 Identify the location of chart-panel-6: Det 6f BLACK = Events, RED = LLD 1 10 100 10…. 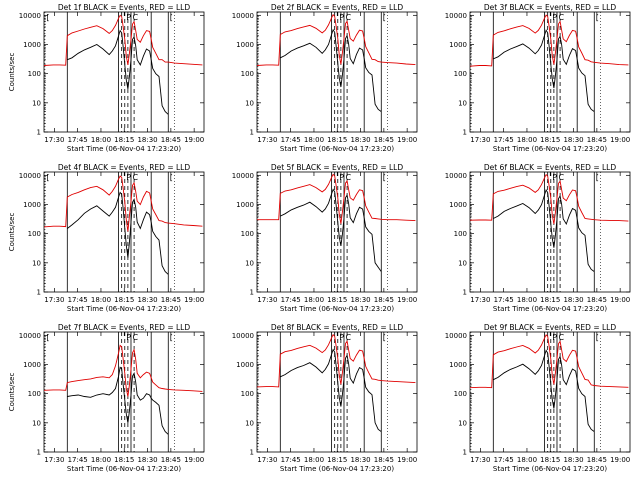
(538, 238).